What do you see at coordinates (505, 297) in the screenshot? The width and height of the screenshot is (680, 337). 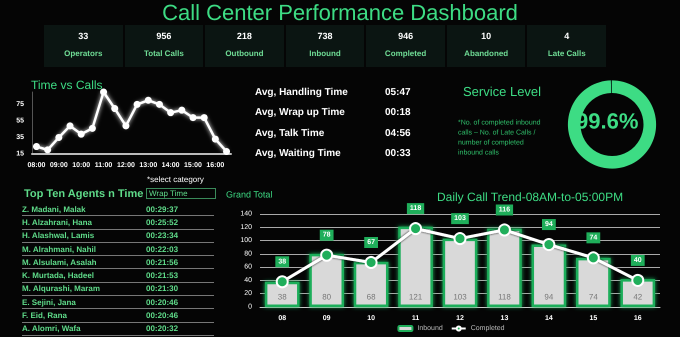 I see `data-label: 118` at bounding box center [505, 297].